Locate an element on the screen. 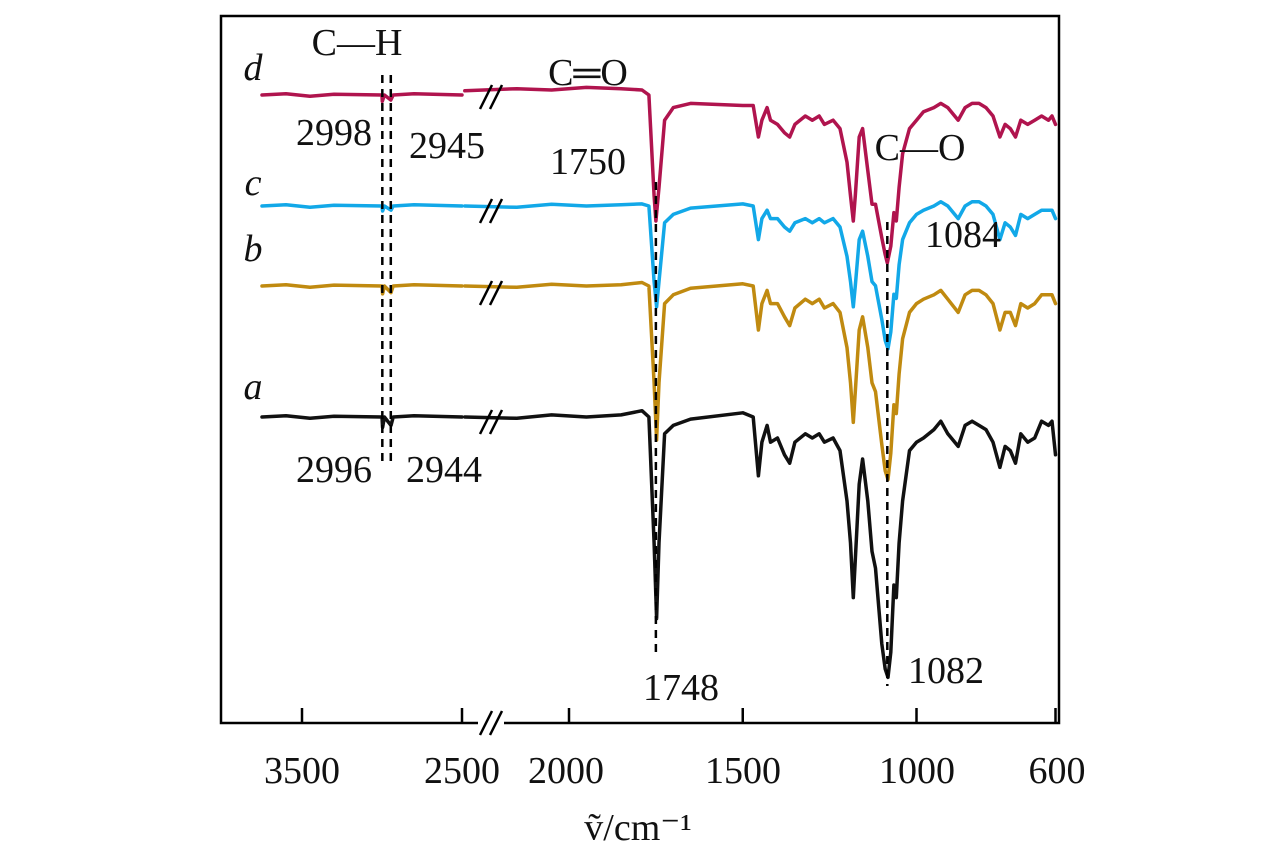 The width and height of the screenshot is (1276, 866). axis-break-marks is located at coordinates (491, 410).